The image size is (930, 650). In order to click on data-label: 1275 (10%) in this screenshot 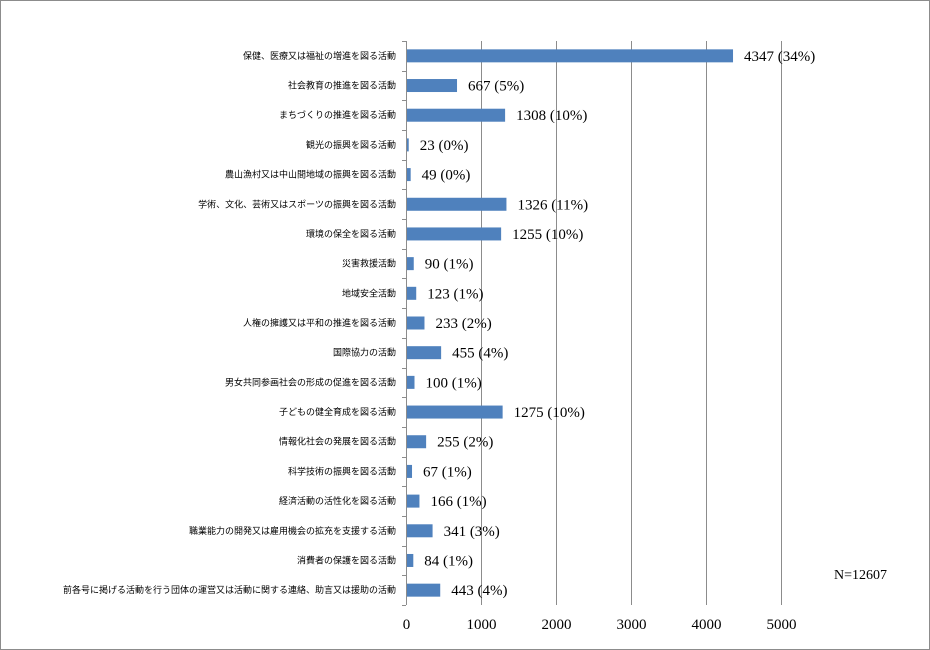, I will do `click(549, 413)`.